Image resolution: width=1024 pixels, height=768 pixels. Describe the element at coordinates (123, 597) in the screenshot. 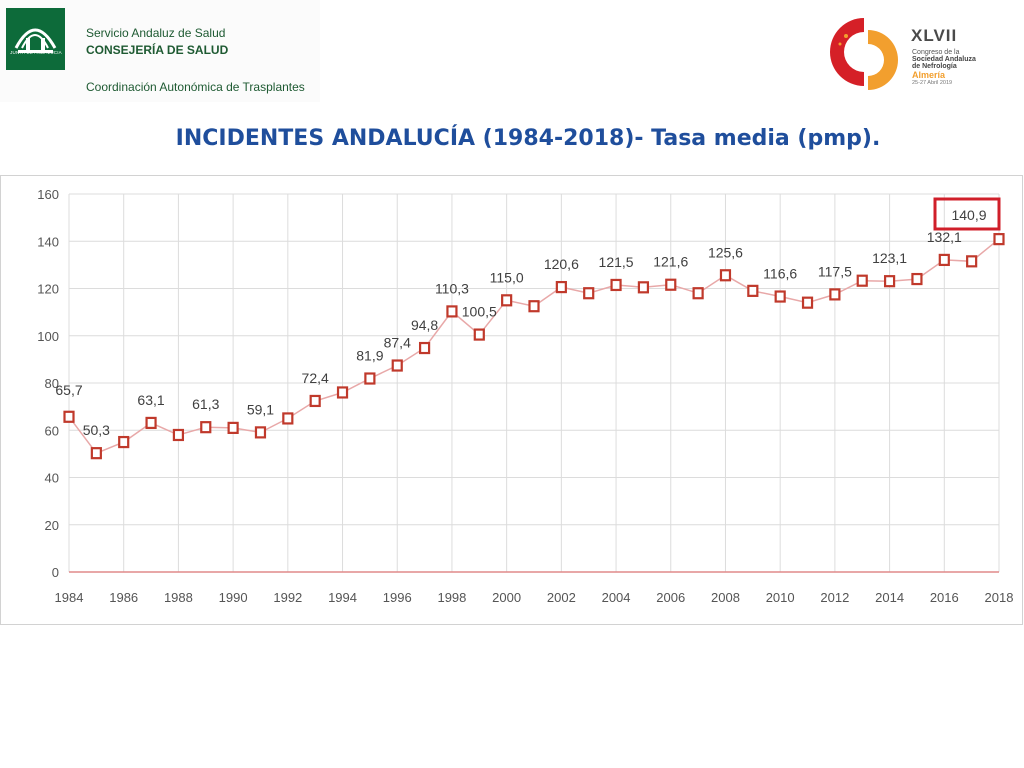

I see `x-tick-label: 1986` at that location.